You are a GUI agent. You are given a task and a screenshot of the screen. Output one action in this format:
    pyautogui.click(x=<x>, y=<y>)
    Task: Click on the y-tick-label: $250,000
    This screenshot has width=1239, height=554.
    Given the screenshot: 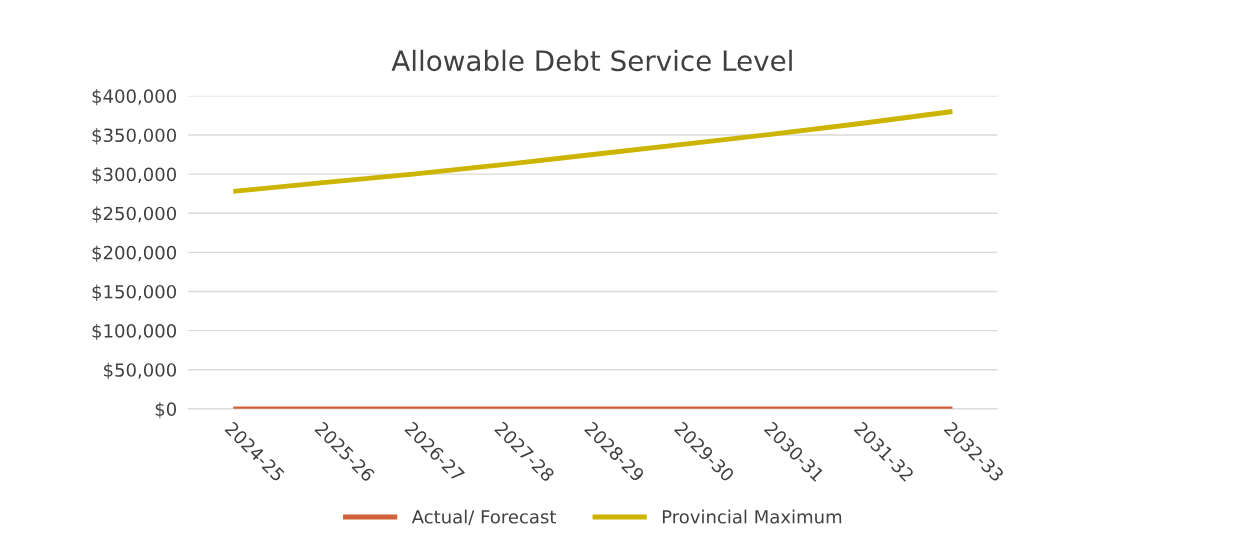 What is the action you would take?
    pyautogui.click(x=134, y=214)
    